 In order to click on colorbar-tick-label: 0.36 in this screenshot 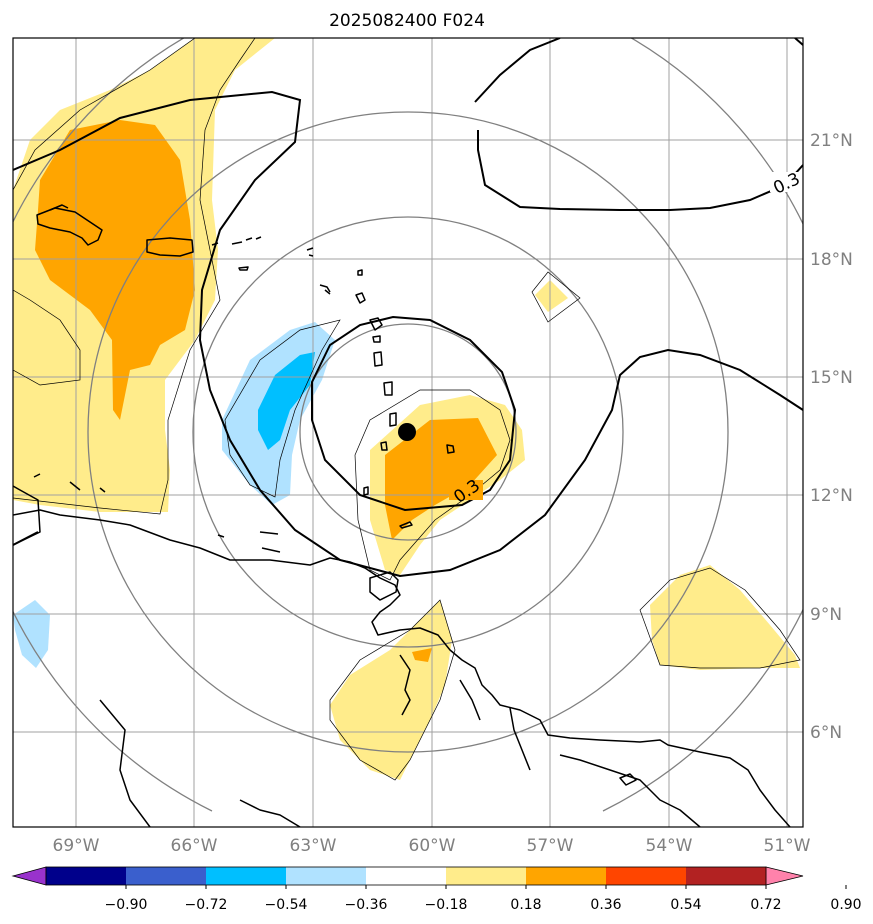, I will do `click(605, 905)`.